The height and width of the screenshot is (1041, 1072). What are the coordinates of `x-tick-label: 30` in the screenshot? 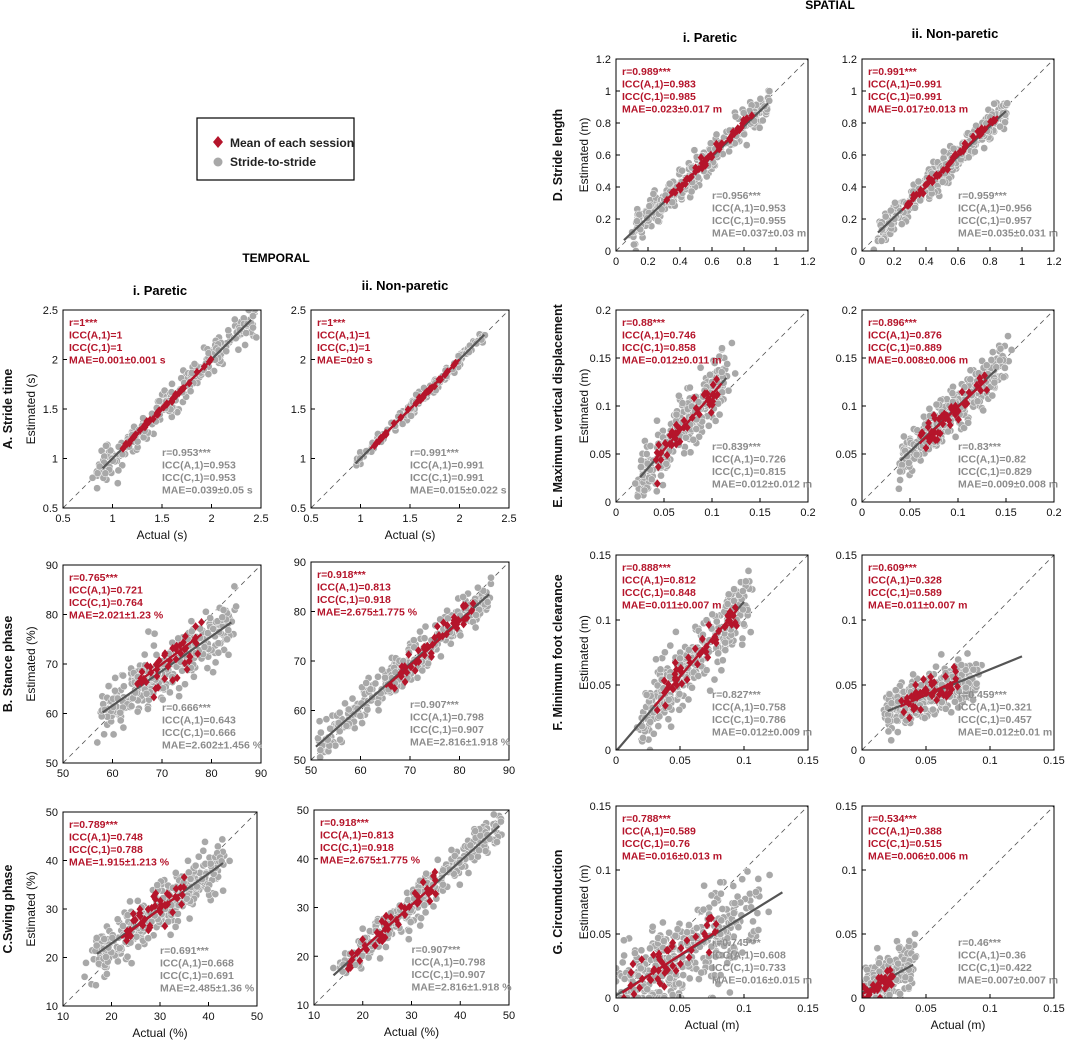 It's located at (411, 1016).